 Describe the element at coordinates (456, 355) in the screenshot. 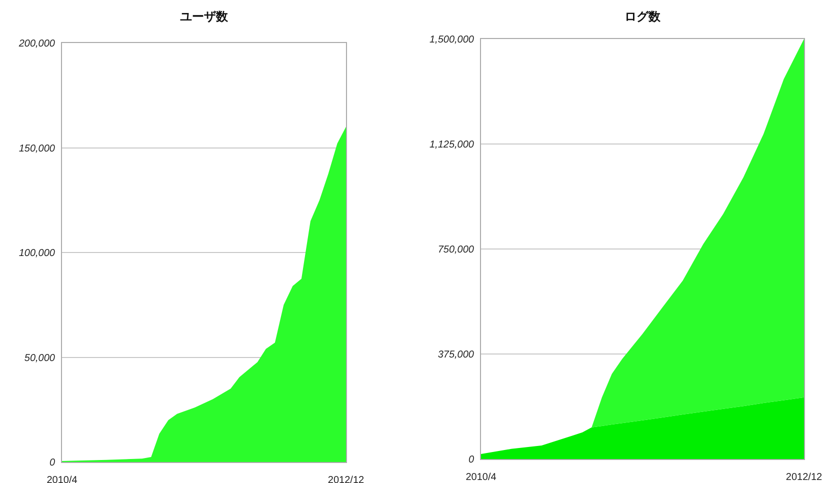

I see `y-tick-label: 375,000` at that location.